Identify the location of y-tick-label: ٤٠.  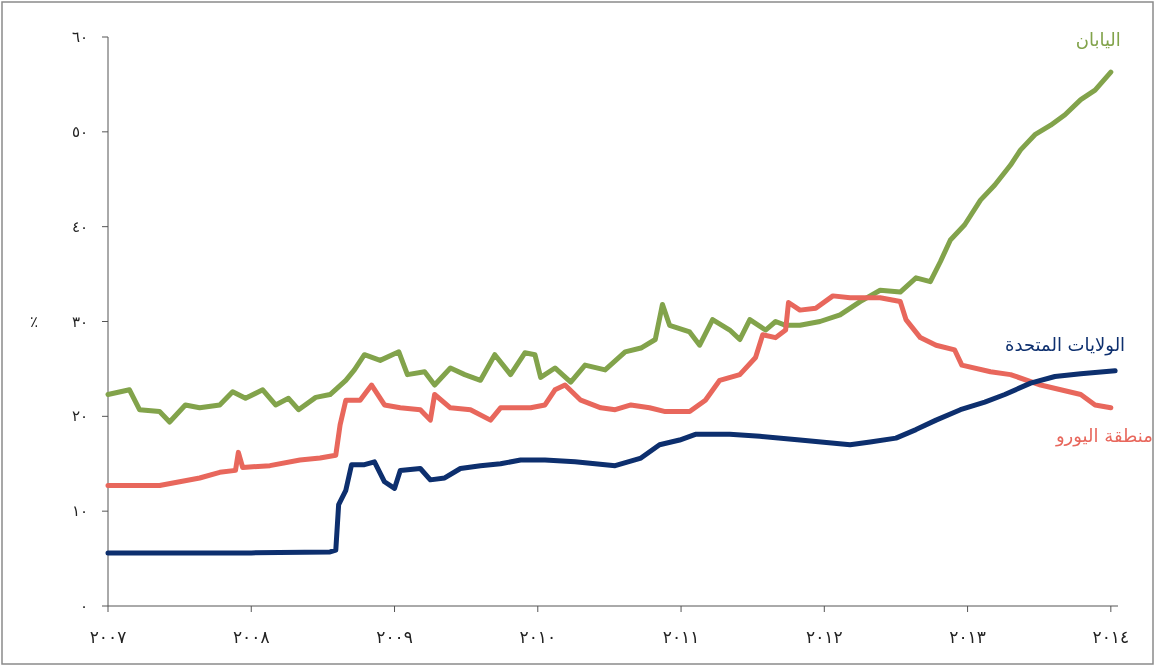
(79, 226).